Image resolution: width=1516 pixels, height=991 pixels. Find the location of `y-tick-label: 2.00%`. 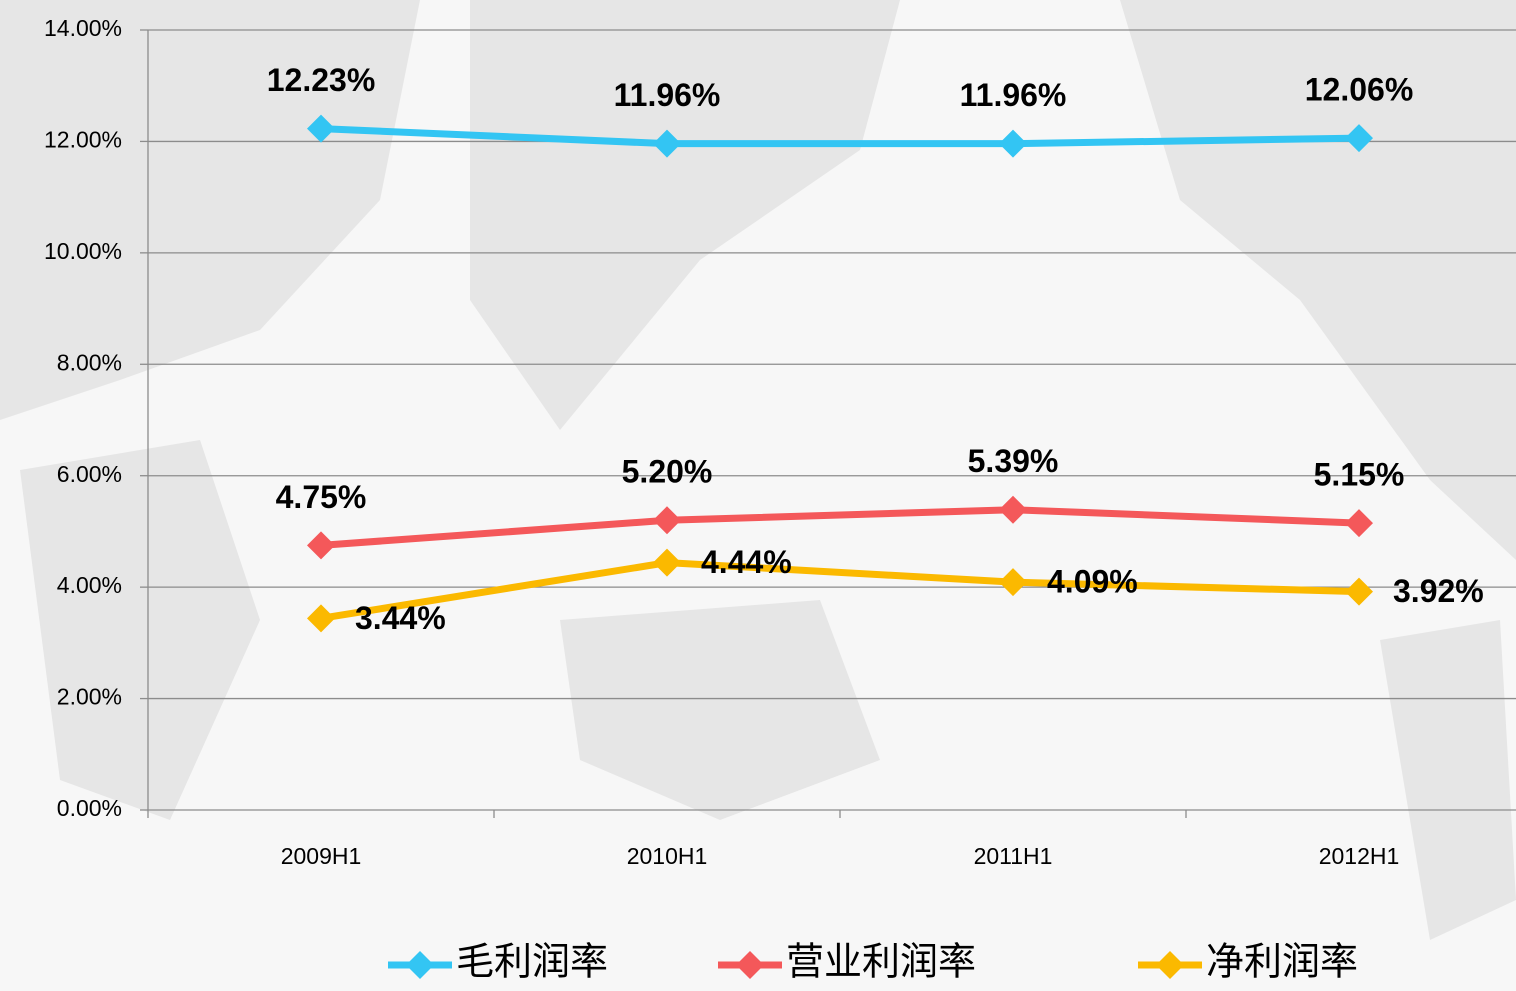

y-tick-label: 2.00% is located at coordinates (89, 697).